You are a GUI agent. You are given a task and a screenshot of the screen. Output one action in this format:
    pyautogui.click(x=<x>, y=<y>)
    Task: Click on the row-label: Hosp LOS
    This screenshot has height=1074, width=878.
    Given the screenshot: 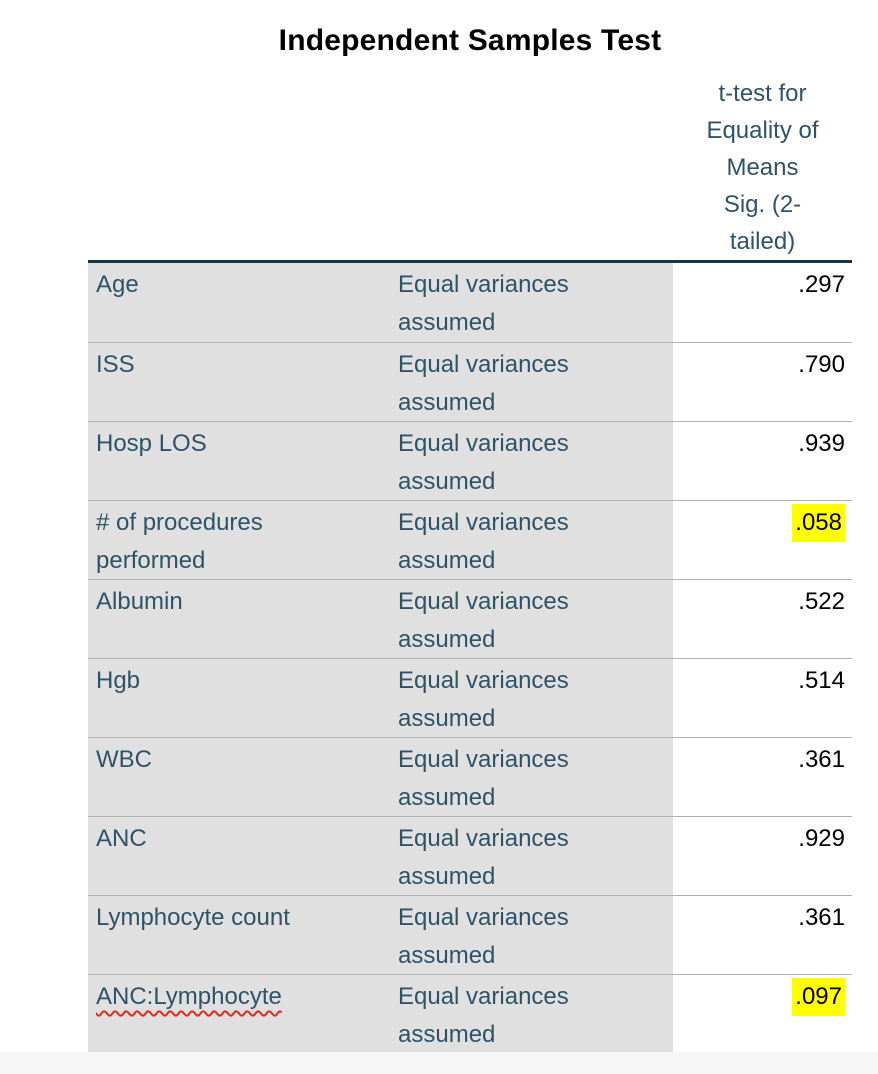 What is the action you would take?
    pyautogui.click(x=239, y=461)
    